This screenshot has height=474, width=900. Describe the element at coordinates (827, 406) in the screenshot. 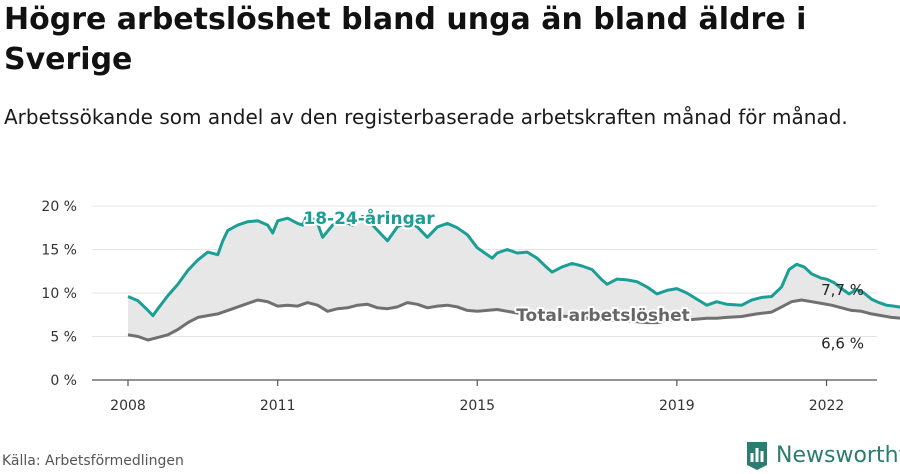

I see `x-tick-label: 2022` at that location.